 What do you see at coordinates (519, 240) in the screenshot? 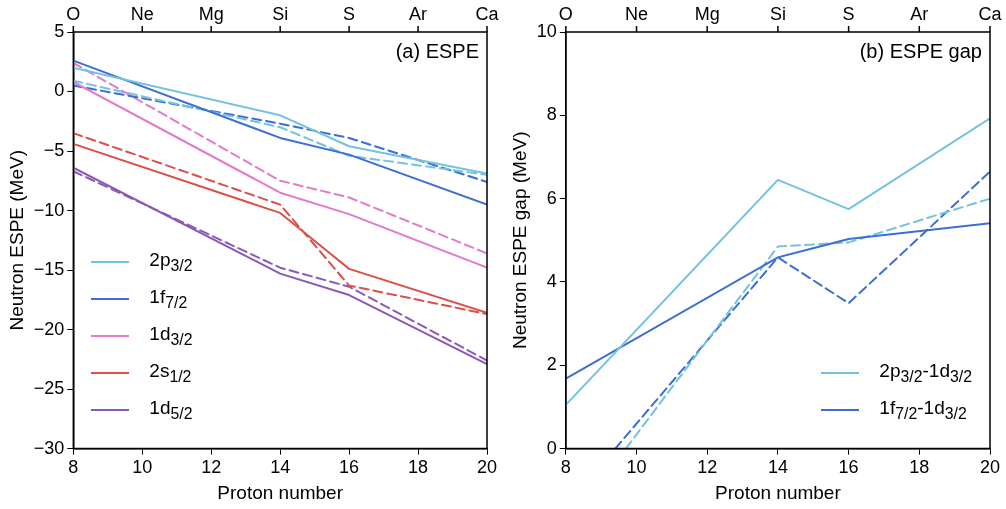
I see `y-axis-title: Neutron ESPE gap (MeV)` at bounding box center [519, 240].